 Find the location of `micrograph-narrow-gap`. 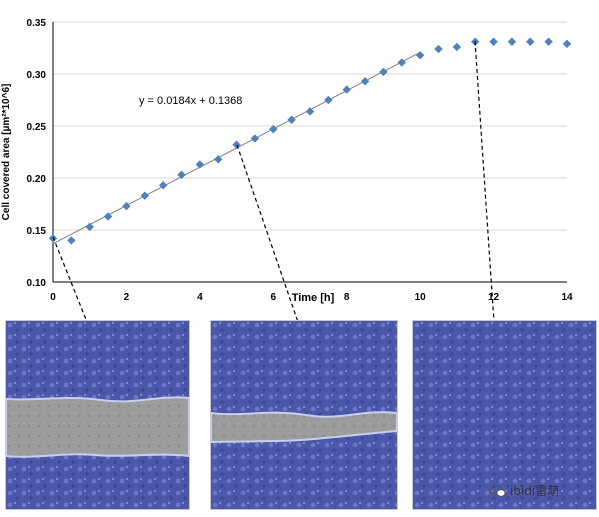

micrograph-narrow-gap is located at coordinates (304, 415).